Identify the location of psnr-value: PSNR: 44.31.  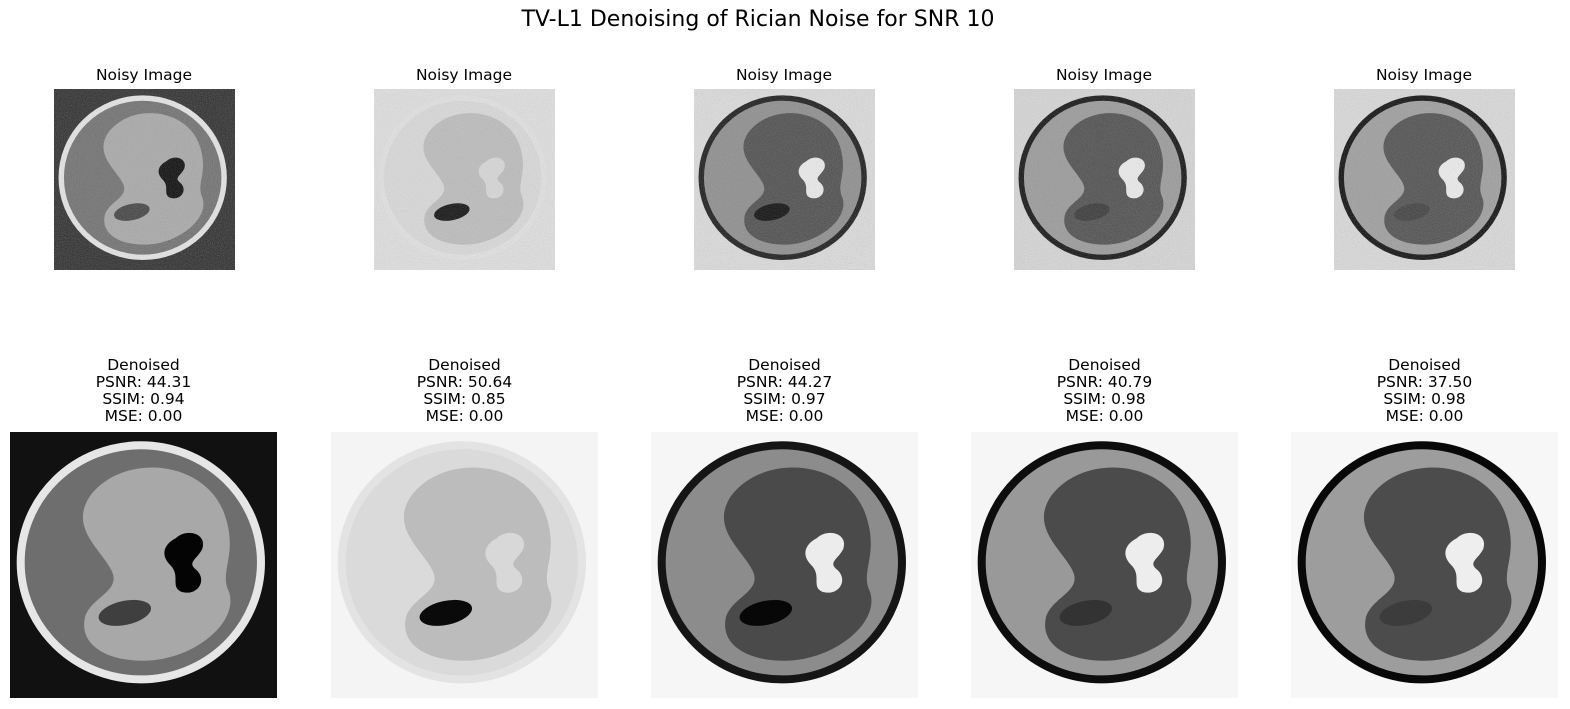
(143, 382).